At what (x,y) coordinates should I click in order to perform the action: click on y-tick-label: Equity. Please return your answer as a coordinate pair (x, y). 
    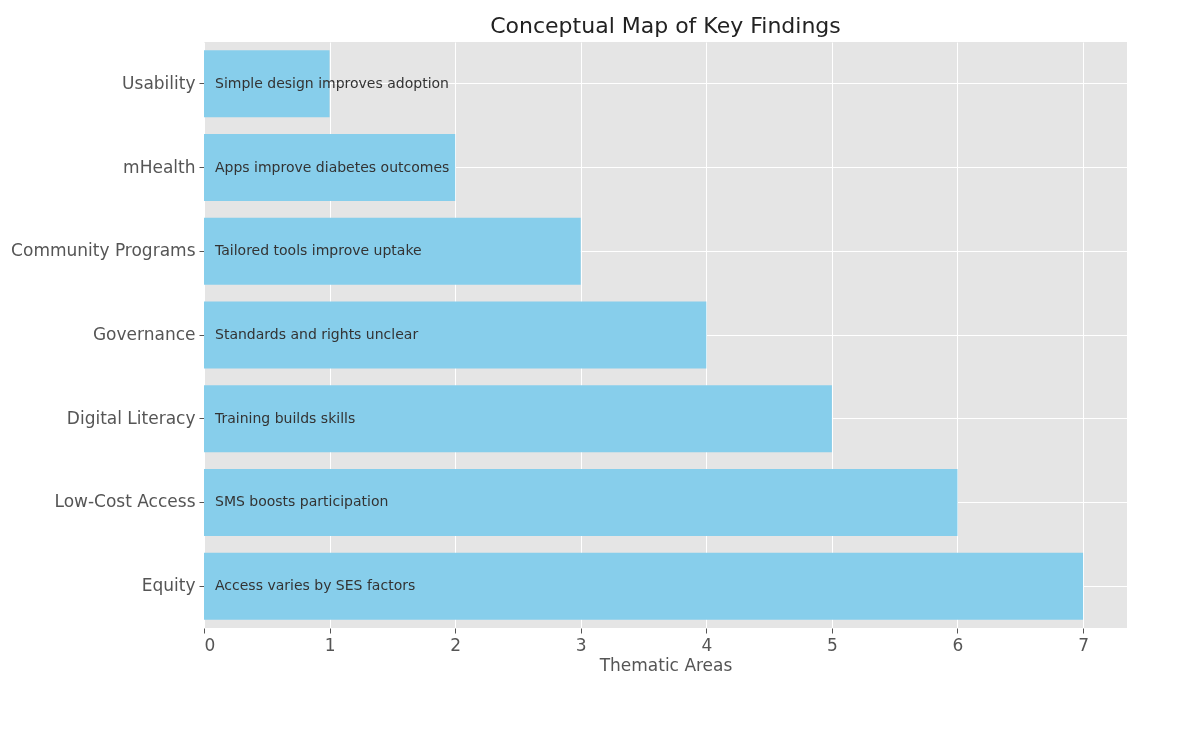
    Looking at the image, I should click on (168, 585).